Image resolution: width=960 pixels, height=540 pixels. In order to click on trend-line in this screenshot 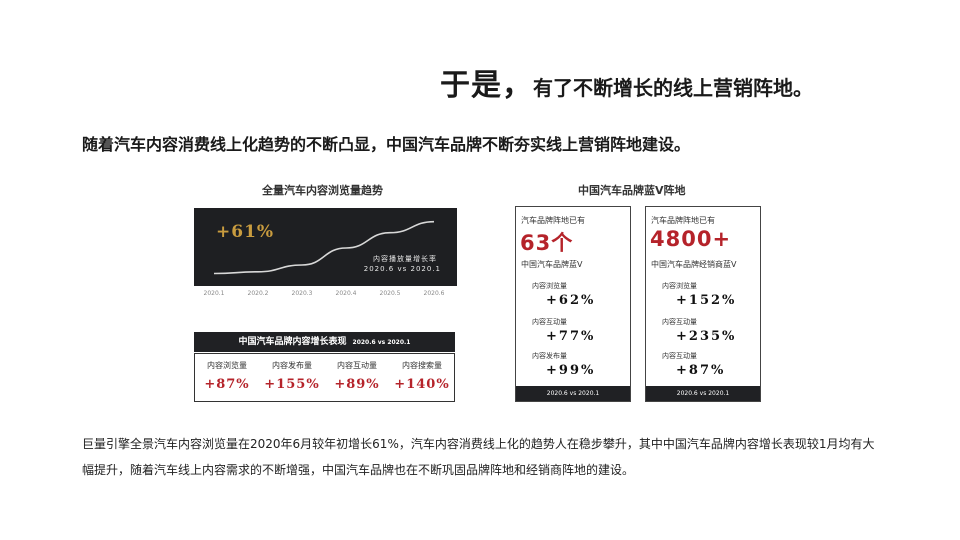, I will do `click(324, 247)`.